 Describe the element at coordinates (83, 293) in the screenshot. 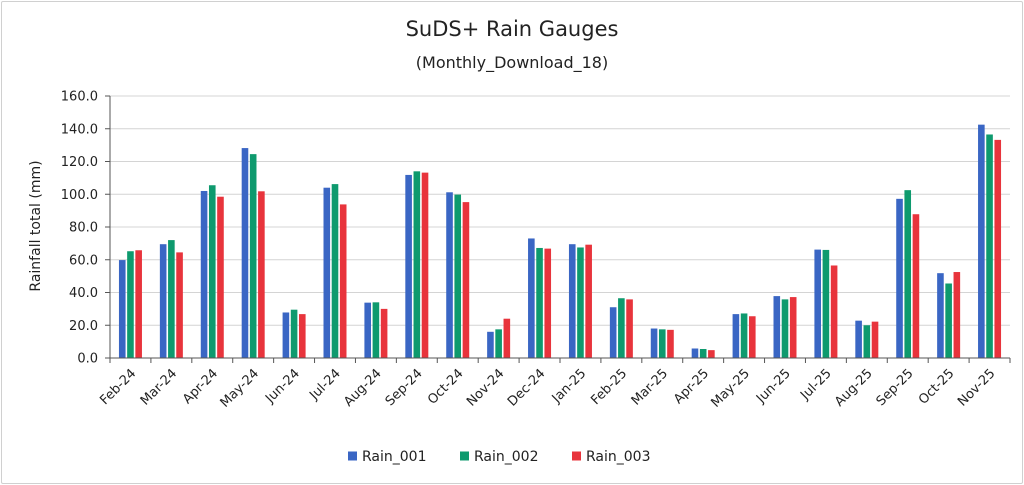

I see `y-tick-label: 40.0` at that location.